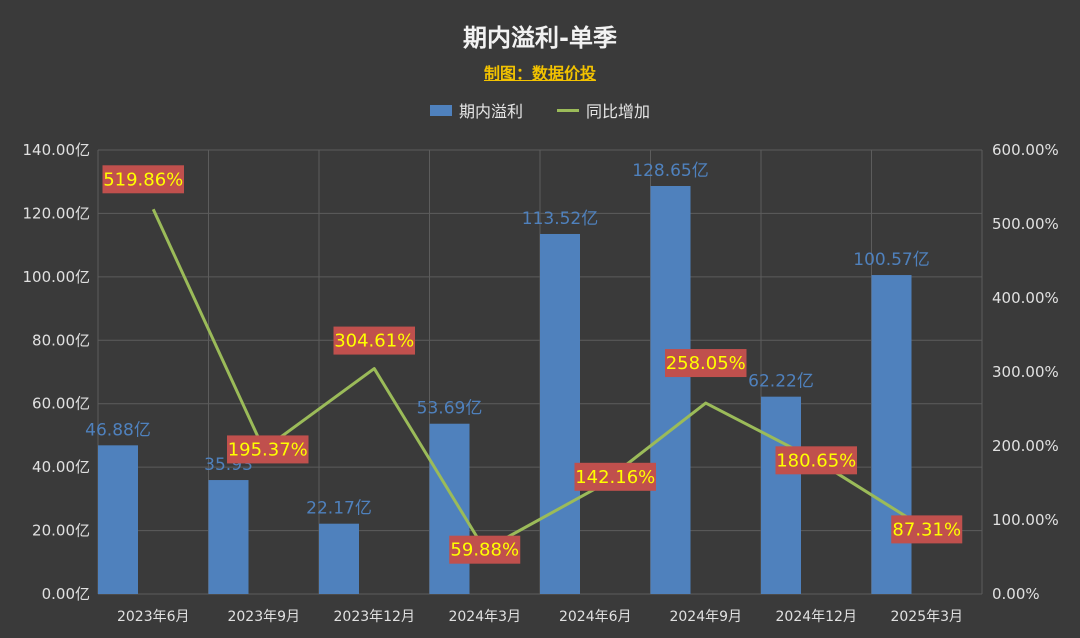 Image resolution: width=1080 pixels, height=638 pixels. I want to click on bar-data-label: 62.22亿, so click(781, 382).